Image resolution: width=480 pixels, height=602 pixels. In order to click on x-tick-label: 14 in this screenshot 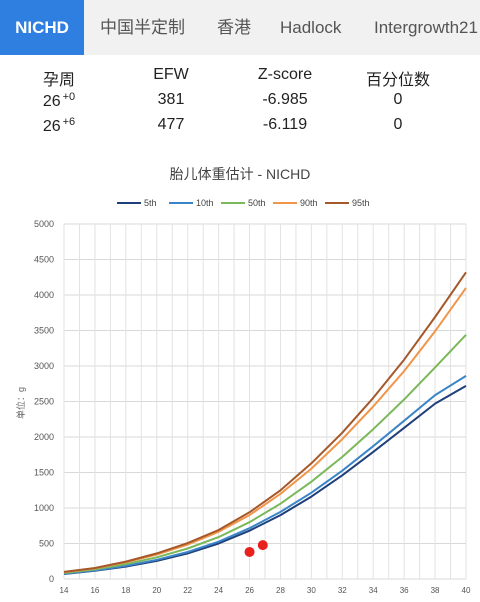, I will do `click(64, 590)`.